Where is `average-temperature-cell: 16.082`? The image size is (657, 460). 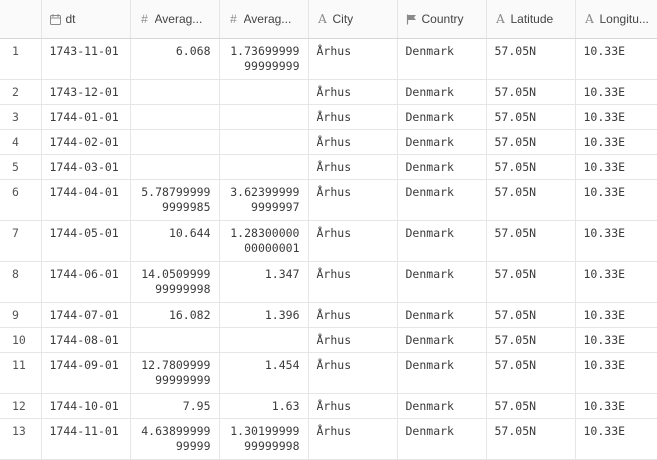
average-temperature-cell: 16.082 is located at coordinates (175, 315).